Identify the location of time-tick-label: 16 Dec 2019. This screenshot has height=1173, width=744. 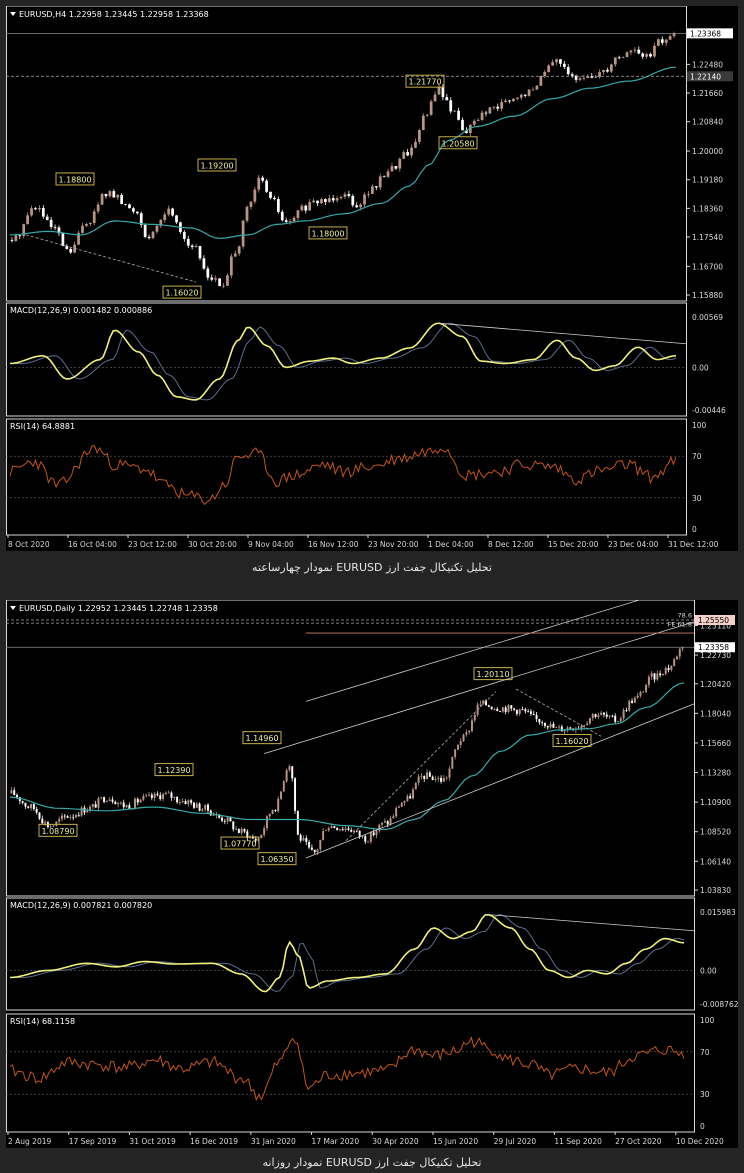
(214, 1141).